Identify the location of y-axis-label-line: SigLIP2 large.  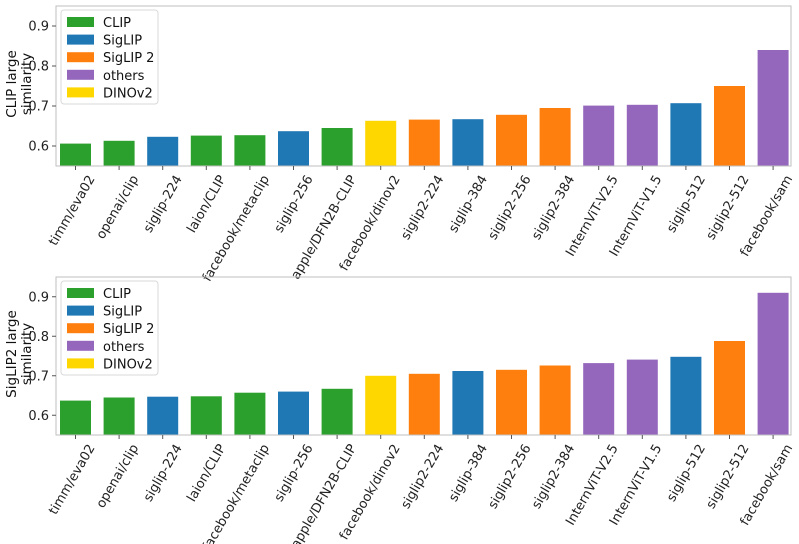
(12, 354).